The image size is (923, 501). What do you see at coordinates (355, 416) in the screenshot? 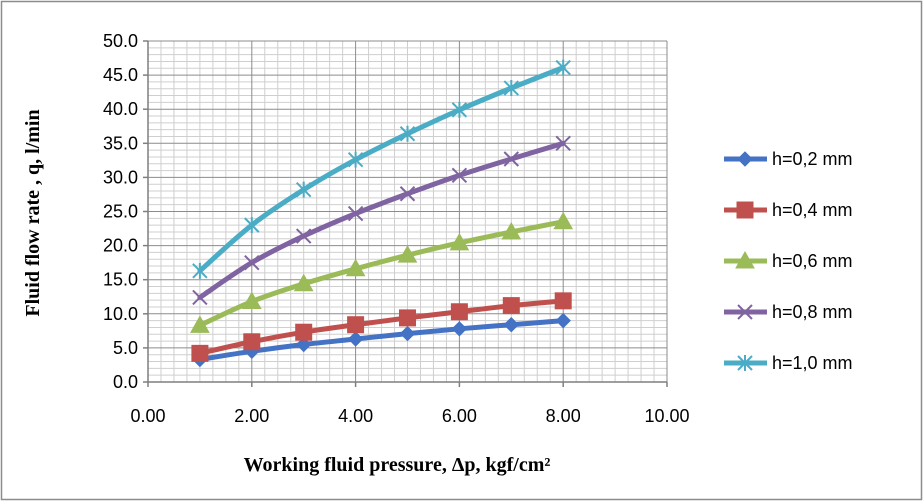
I see `x-tick-label: 4.00` at bounding box center [355, 416].